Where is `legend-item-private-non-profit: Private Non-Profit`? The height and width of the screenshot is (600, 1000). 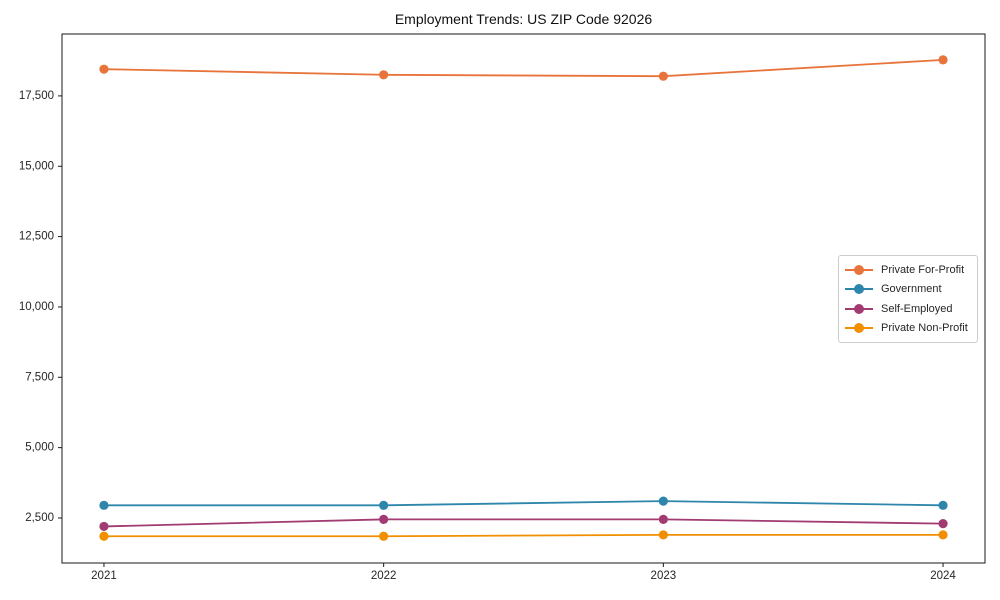 legend-item-private-non-profit: Private Non-Profit is located at coordinates (907, 329).